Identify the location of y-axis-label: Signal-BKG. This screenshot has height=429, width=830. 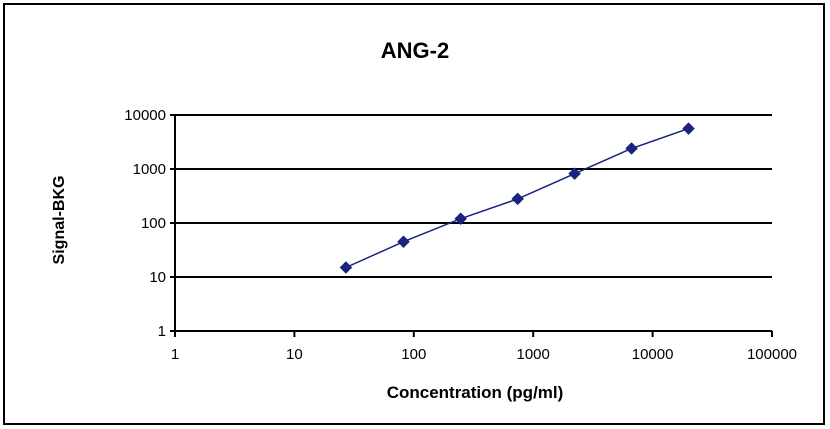
(59, 220).